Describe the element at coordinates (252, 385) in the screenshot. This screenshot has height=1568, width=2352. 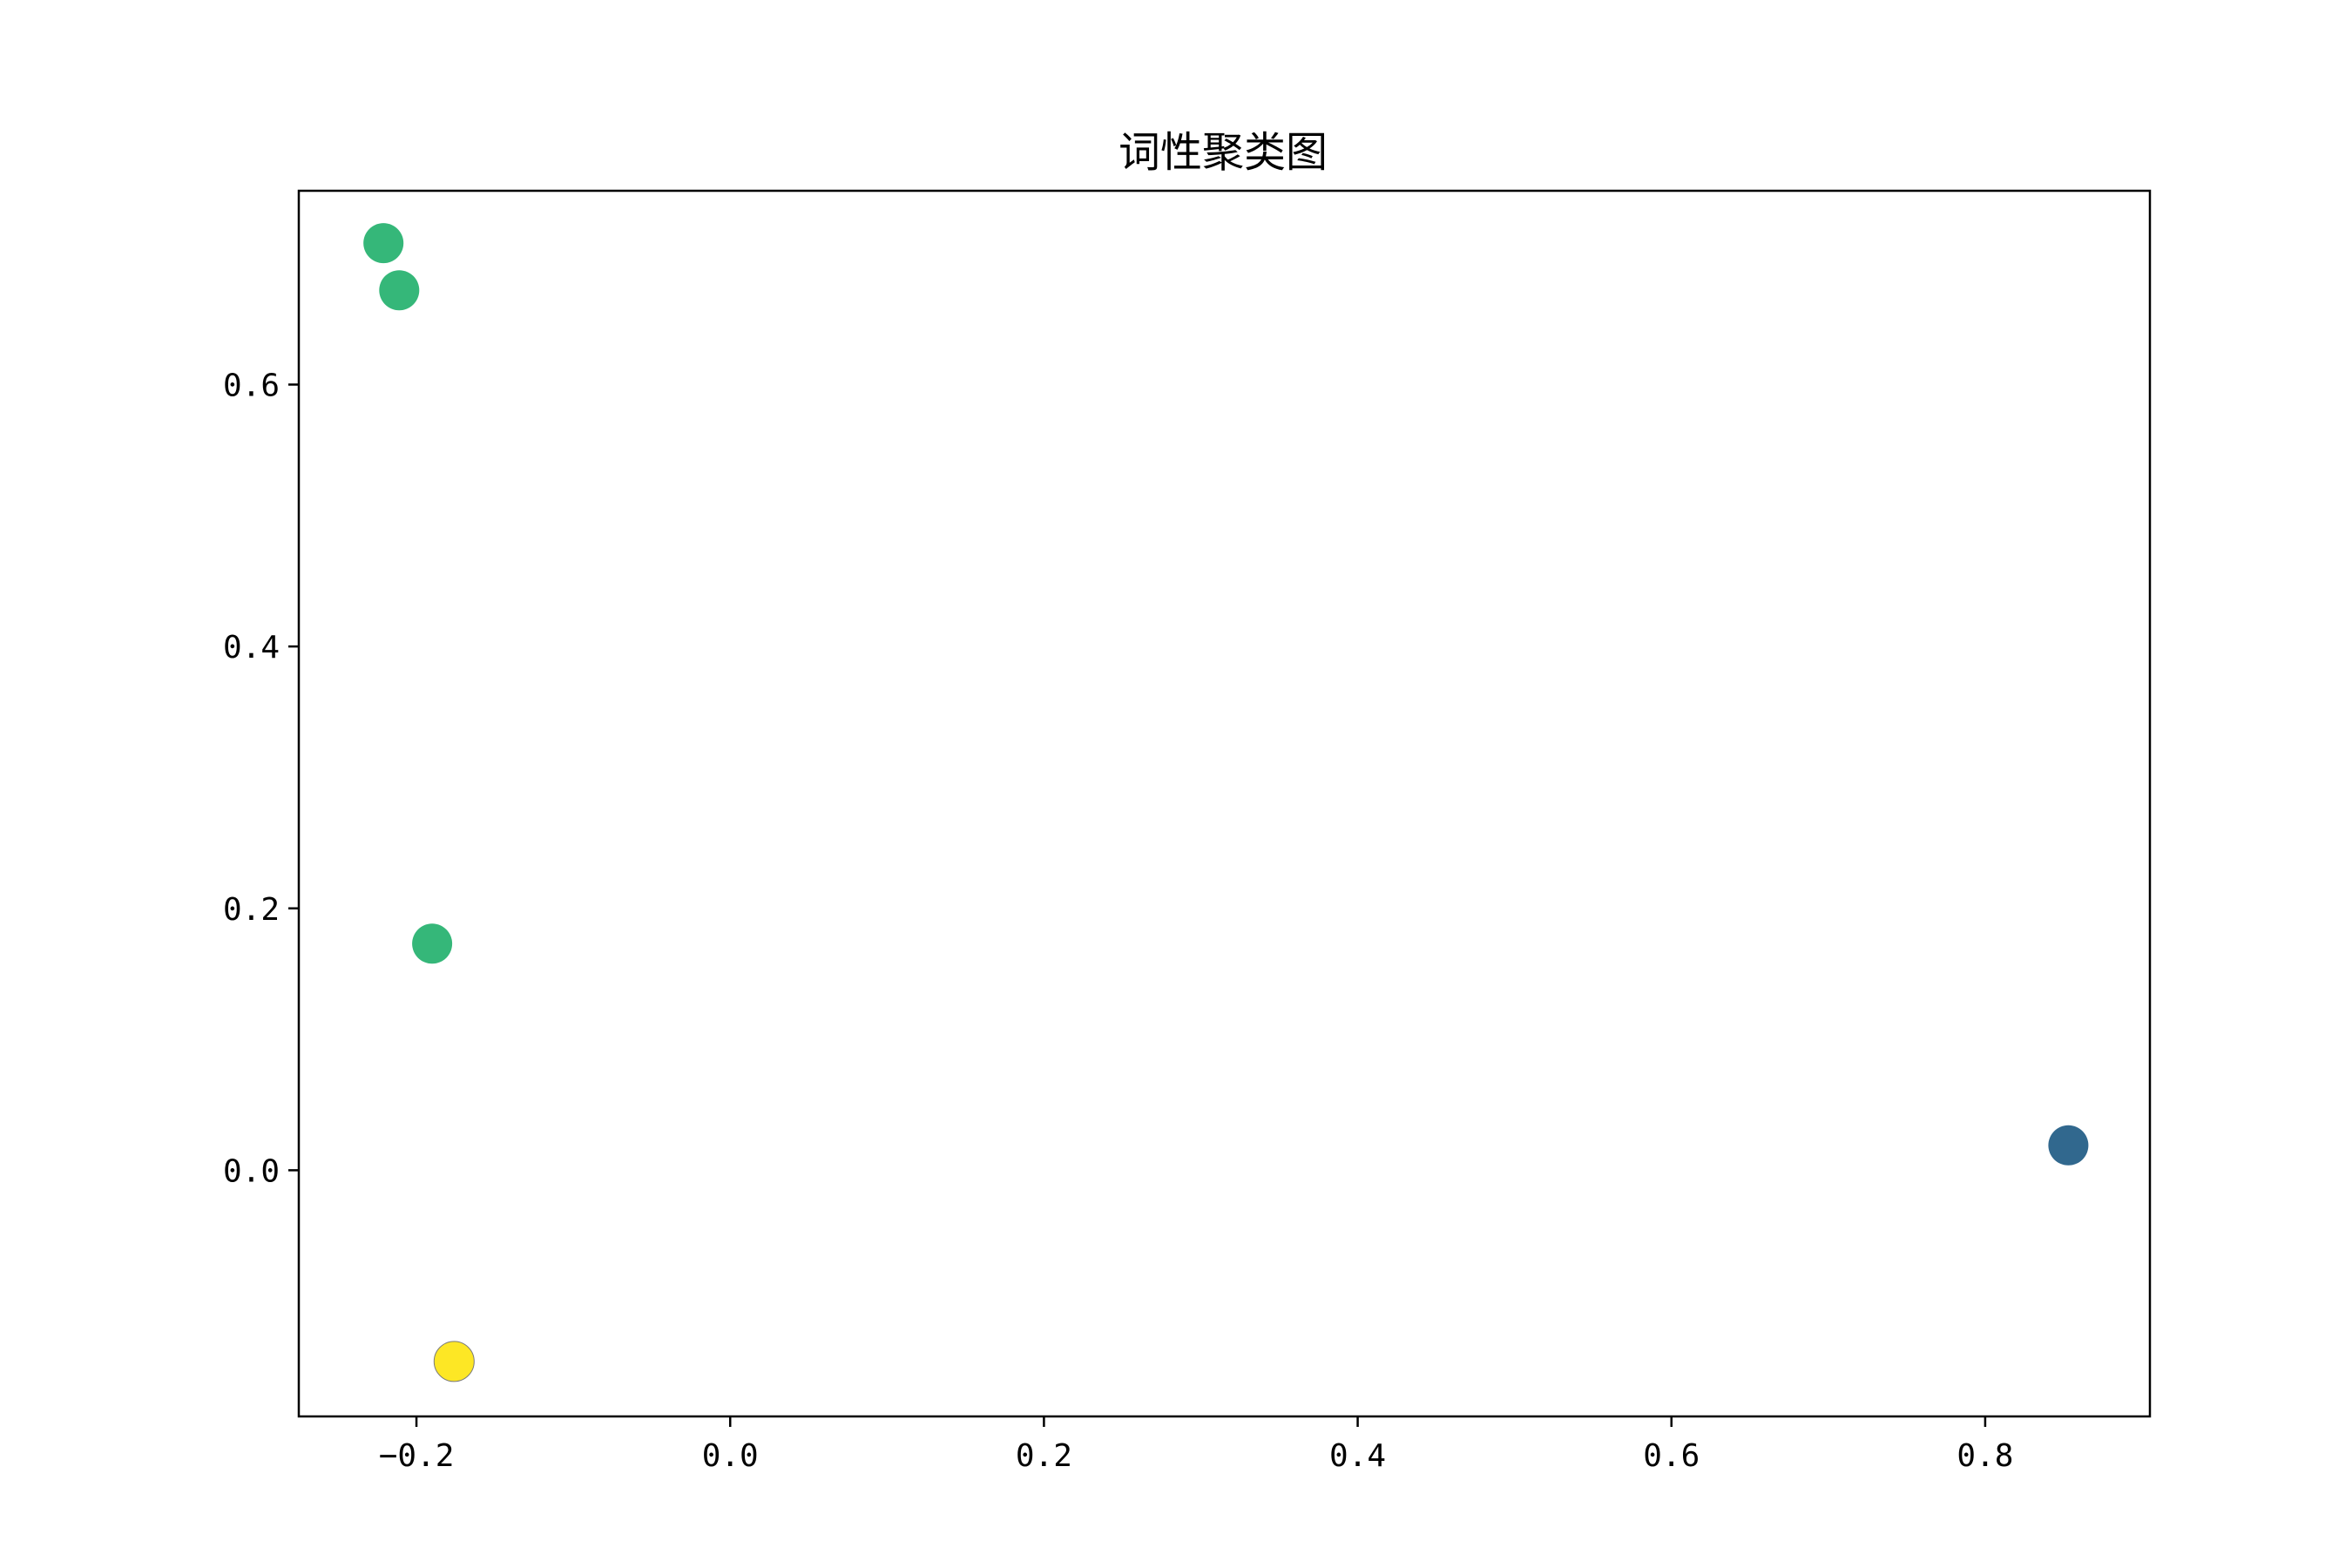
I see `y-tick-label: 0.6` at that location.